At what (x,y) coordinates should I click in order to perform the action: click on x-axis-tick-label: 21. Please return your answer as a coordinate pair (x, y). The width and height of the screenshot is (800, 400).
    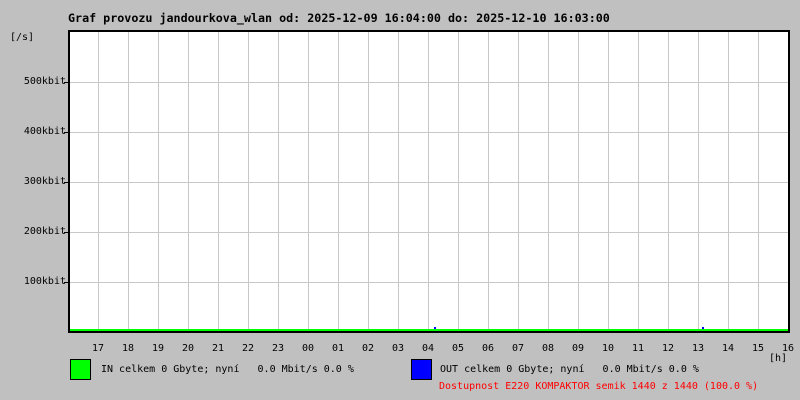
    Looking at the image, I should click on (218, 348).